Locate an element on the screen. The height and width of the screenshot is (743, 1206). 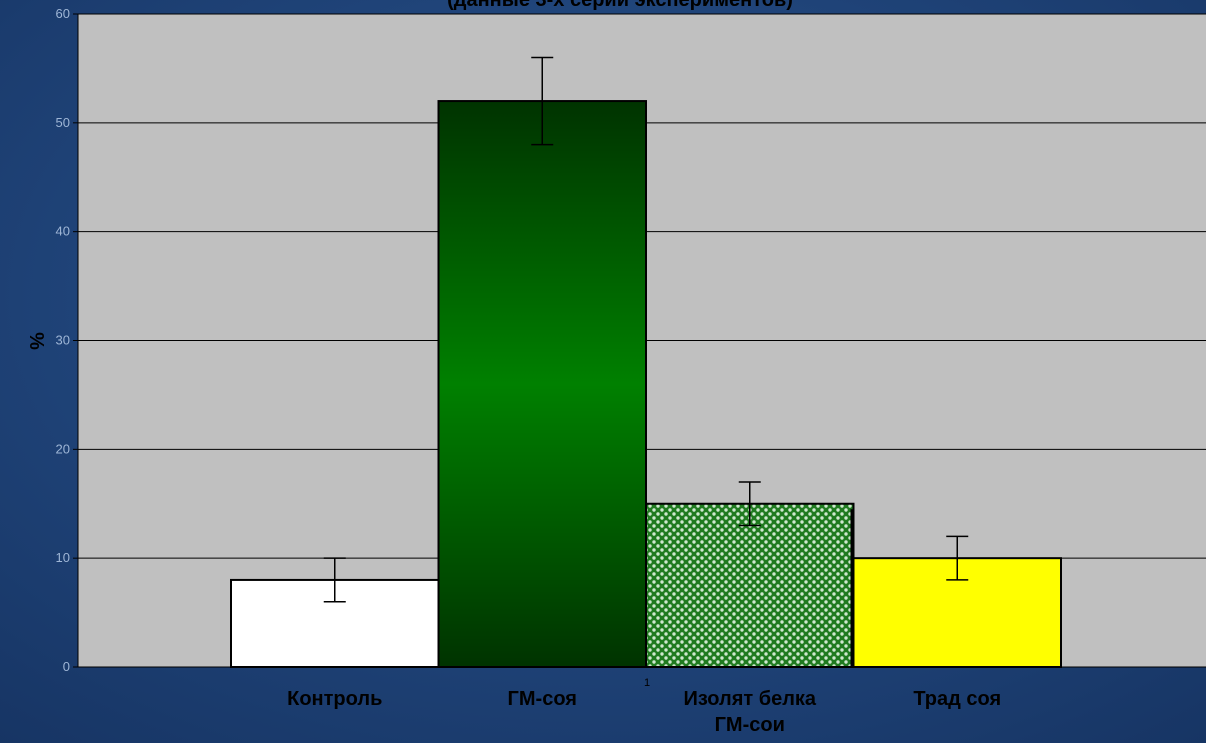
category-label-4: Трад соя is located at coordinates (957, 699).